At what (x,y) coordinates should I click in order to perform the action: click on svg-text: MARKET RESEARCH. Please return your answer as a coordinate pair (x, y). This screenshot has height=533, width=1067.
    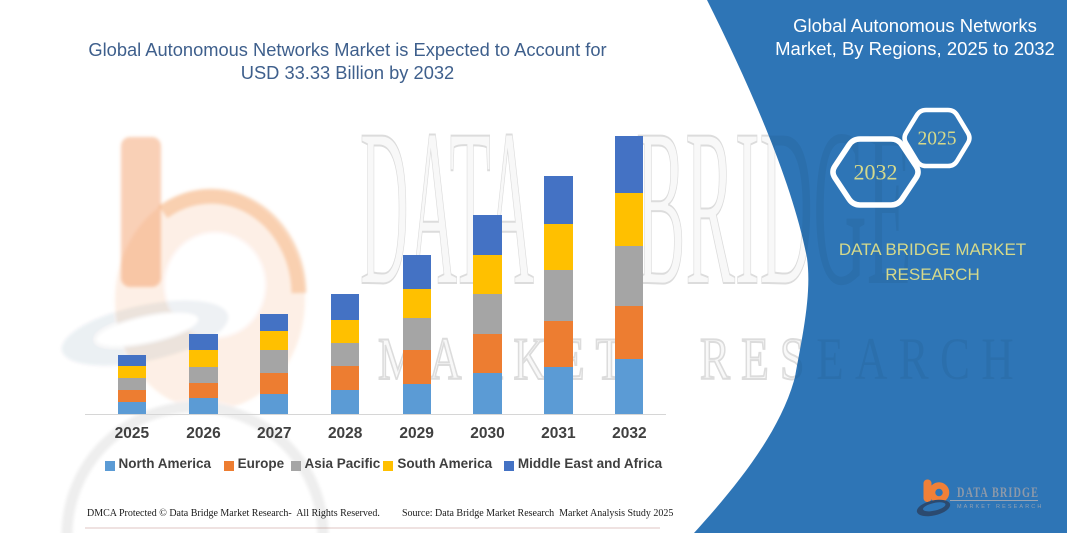
    Looking at the image, I should click on (1000, 507).